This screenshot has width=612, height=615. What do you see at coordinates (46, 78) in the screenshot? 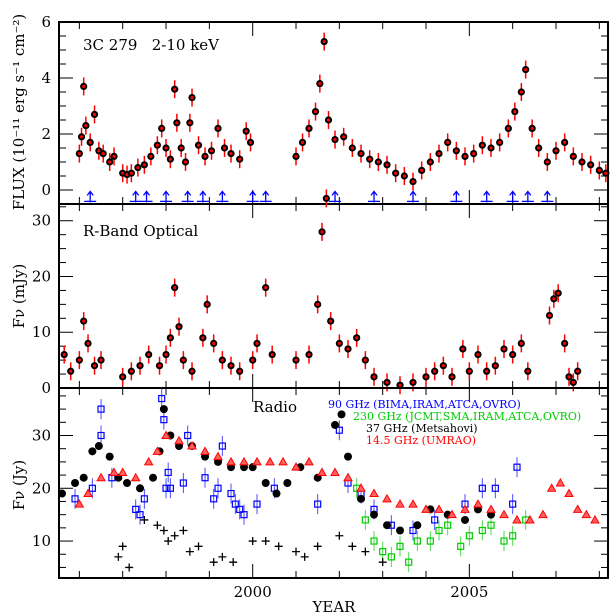
I see `y-tick-label: 4` at bounding box center [46, 78].